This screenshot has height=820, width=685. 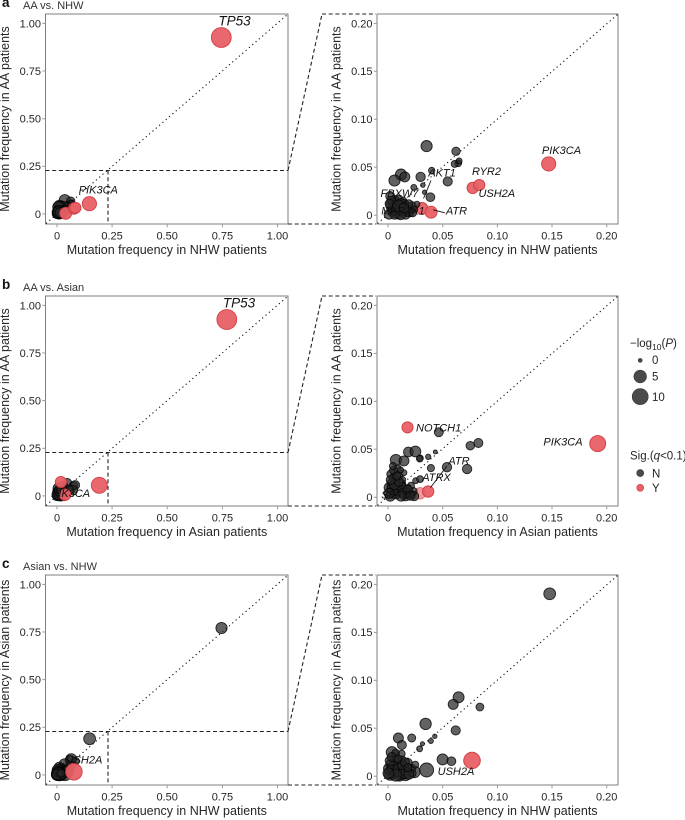 What do you see at coordinates (656, 489) in the screenshot?
I see `svg-text: Y` at bounding box center [656, 489].